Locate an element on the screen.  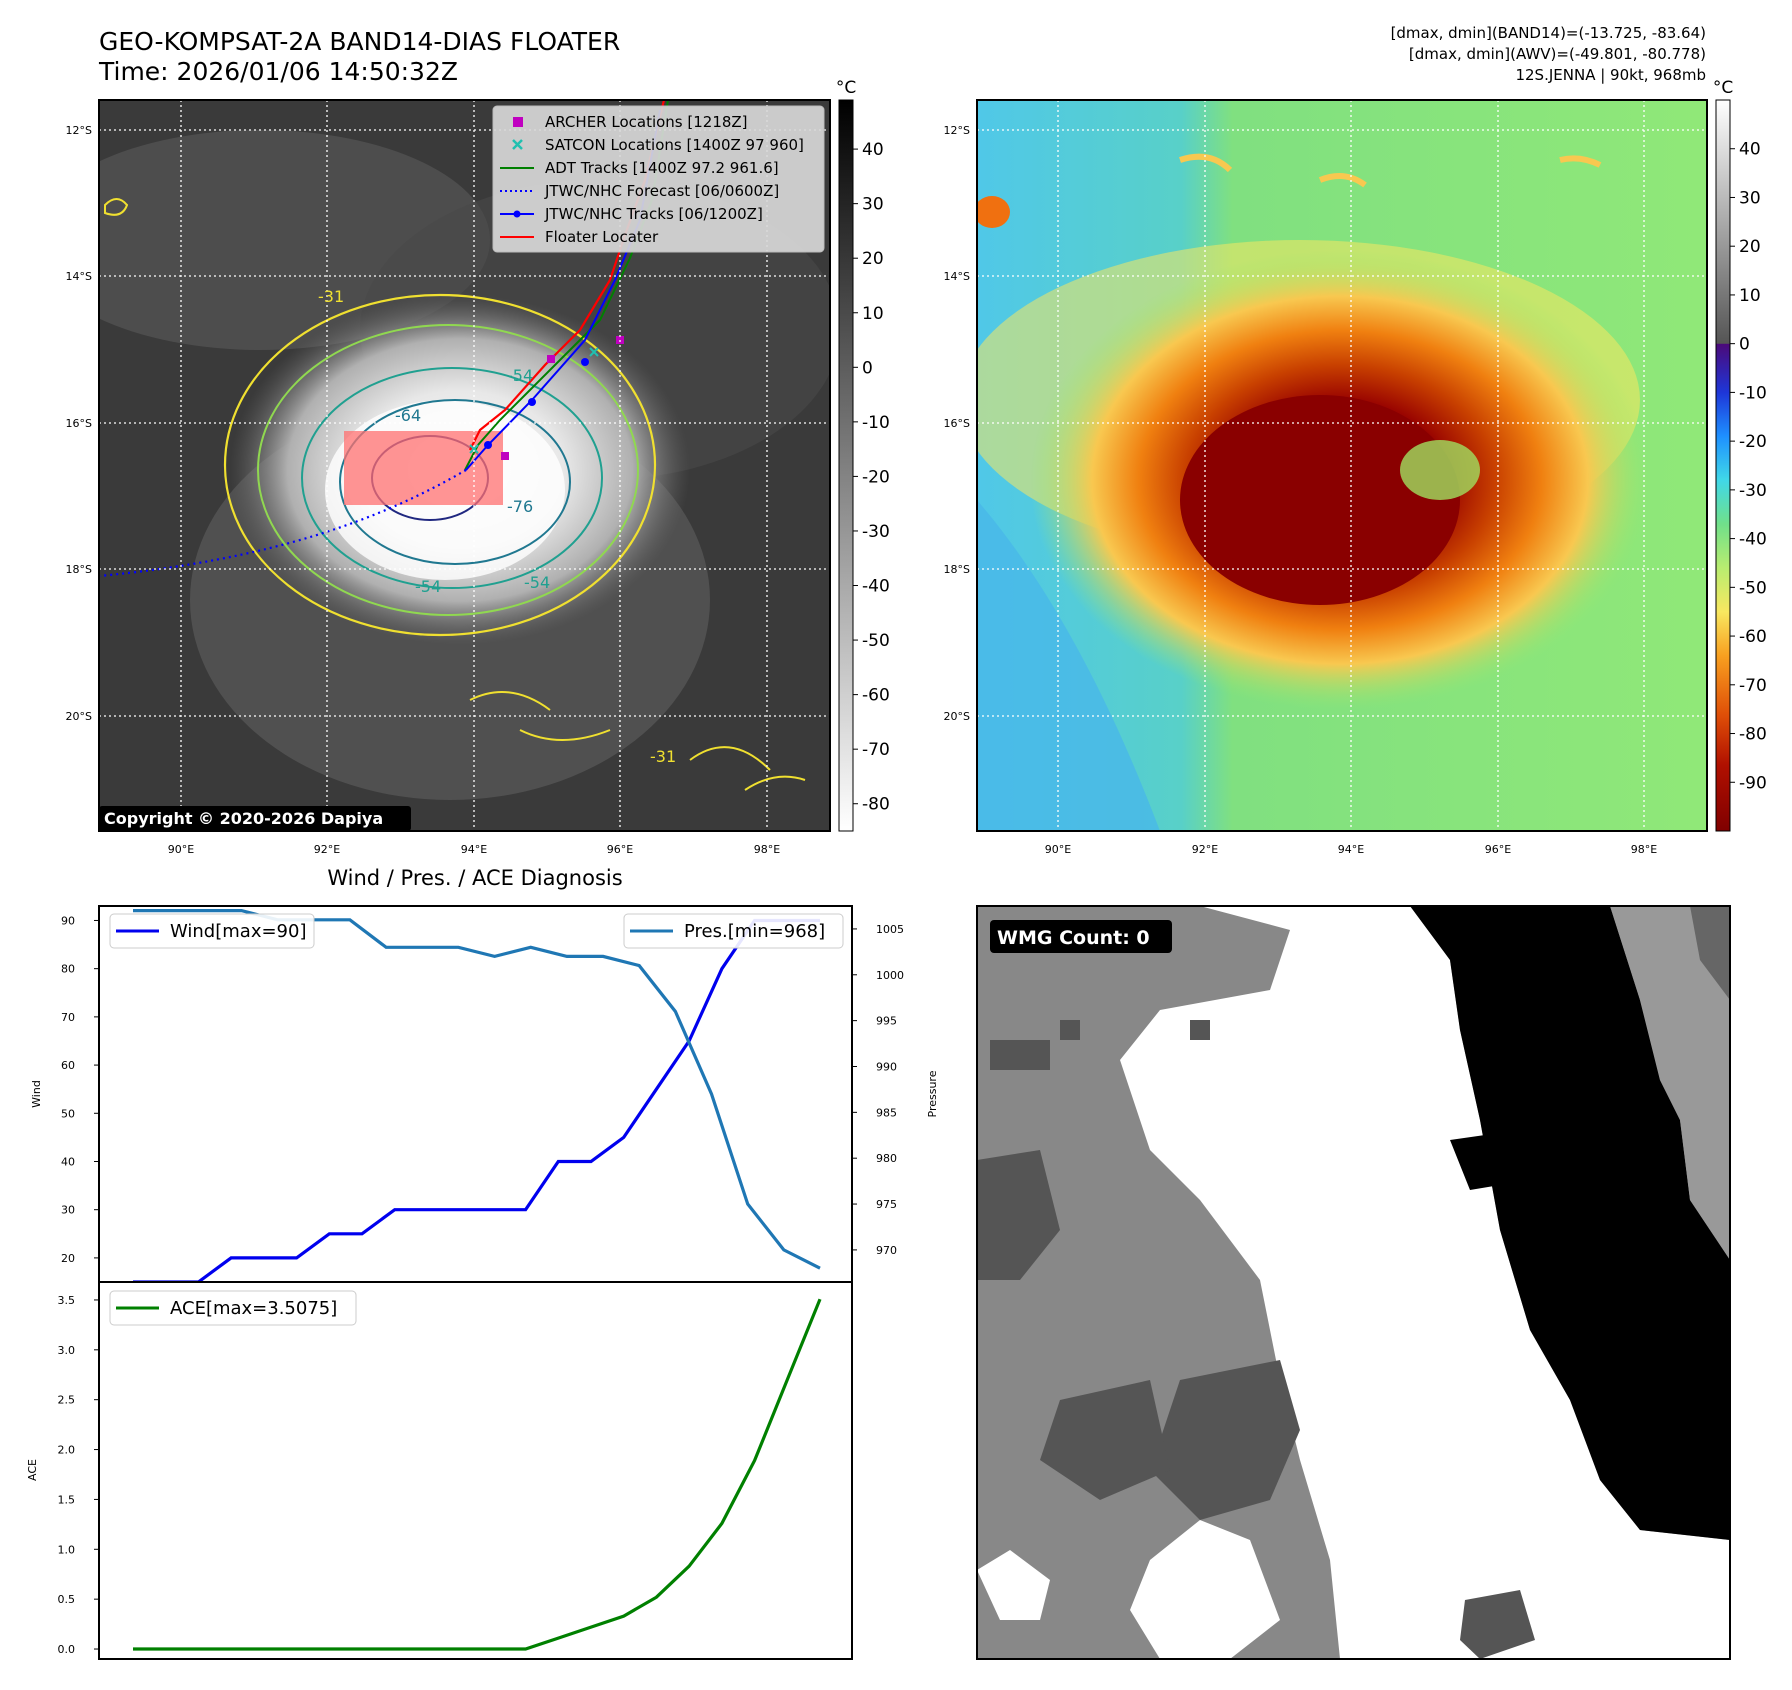
legend-label: Floater Locater is located at coordinates (602, 237).